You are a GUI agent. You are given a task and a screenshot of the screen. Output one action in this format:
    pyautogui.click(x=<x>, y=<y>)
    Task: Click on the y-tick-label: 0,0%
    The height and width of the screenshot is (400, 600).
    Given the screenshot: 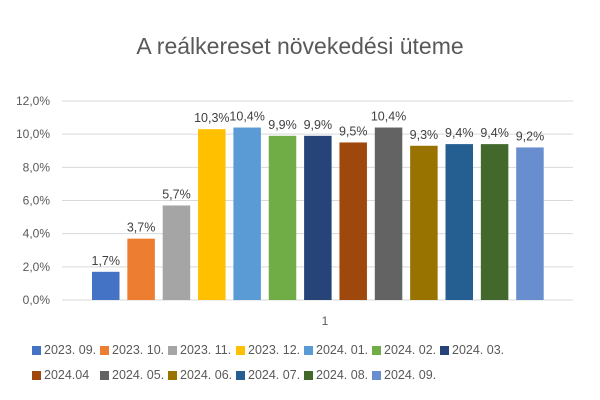 What is the action you would take?
    pyautogui.click(x=37, y=300)
    